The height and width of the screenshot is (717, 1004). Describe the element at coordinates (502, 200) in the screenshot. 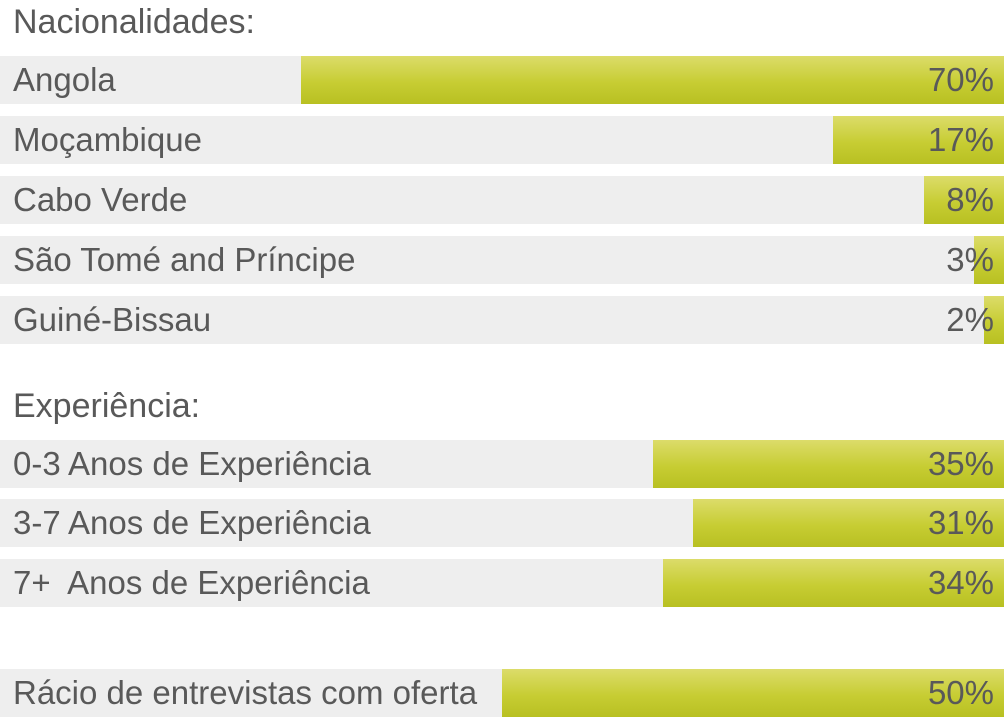

I see `bar-track: Cabo Verde 8%` at that location.